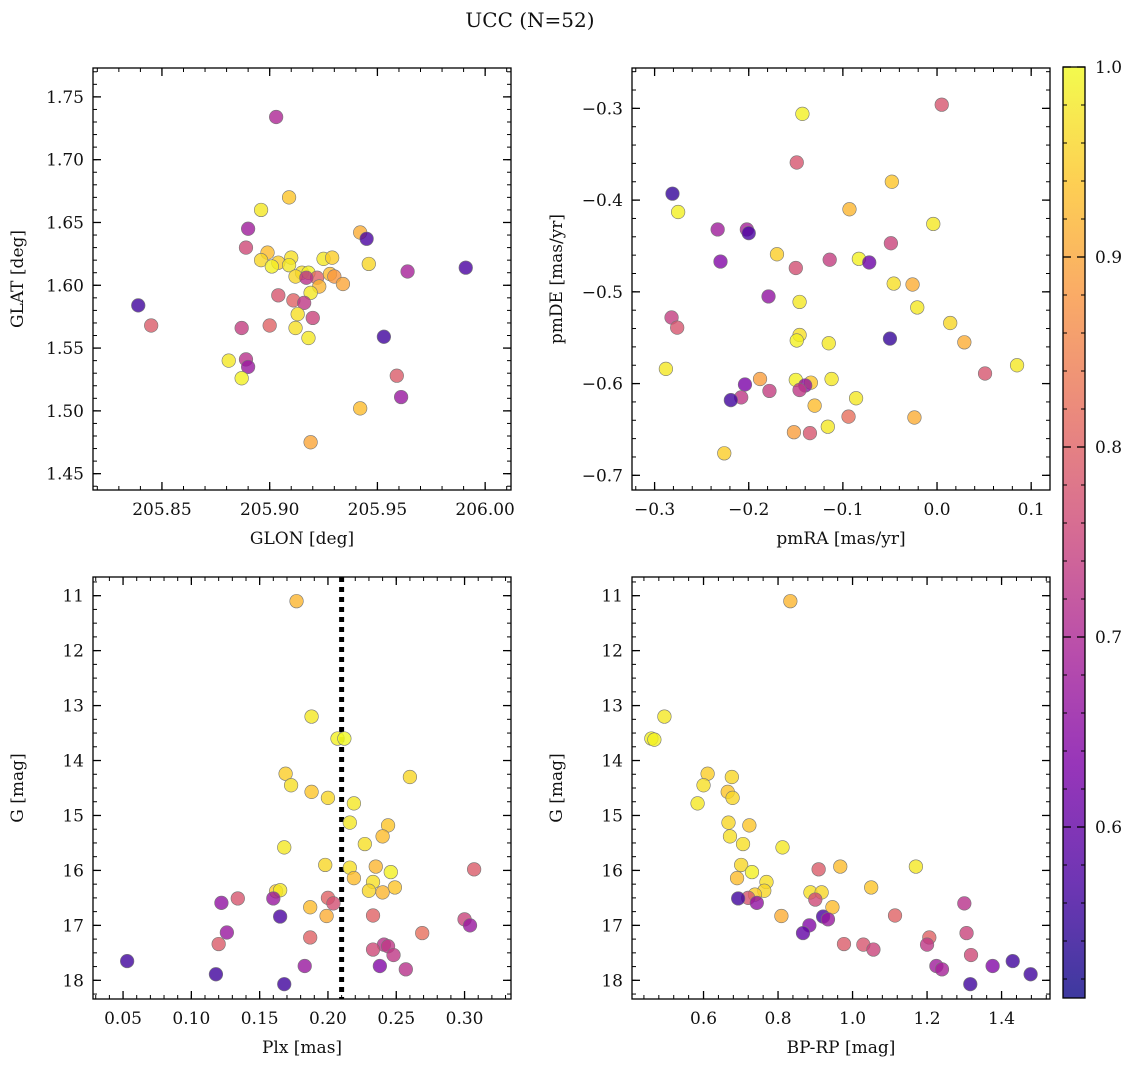 The image size is (1136, 1067). I want to click on y-tick-label: 15, so click(73, 816).